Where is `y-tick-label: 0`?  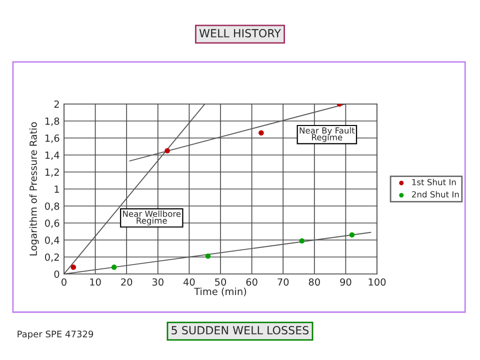
y-tick-label: 0 is located at coordinates (57, 274).